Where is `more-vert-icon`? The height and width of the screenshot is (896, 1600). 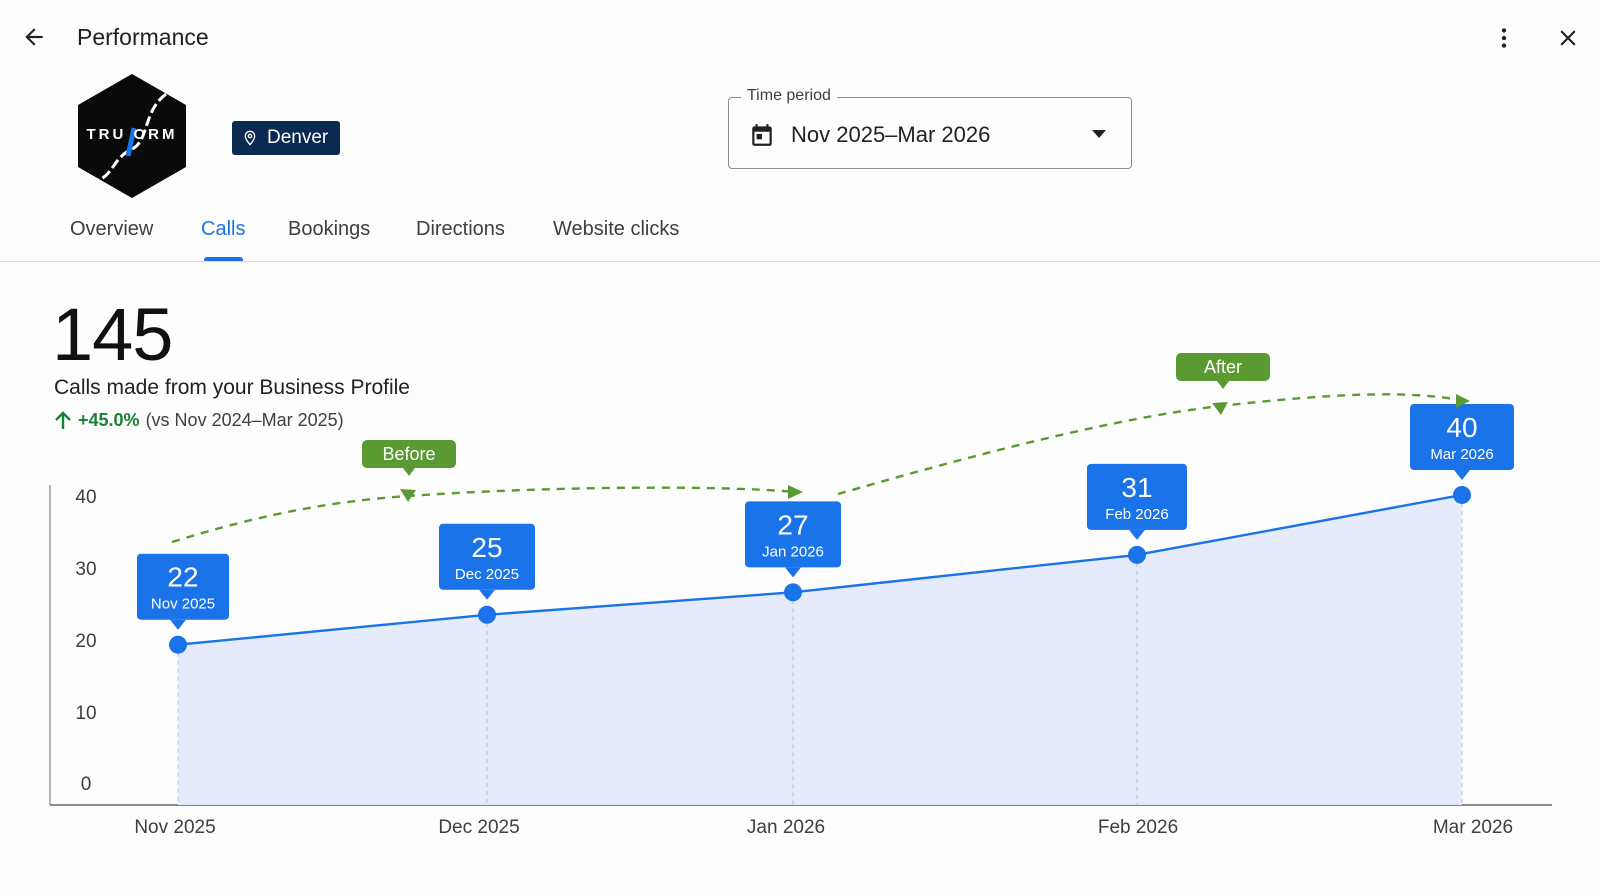
more-vert-icon is located at coordinates (1504, 38).